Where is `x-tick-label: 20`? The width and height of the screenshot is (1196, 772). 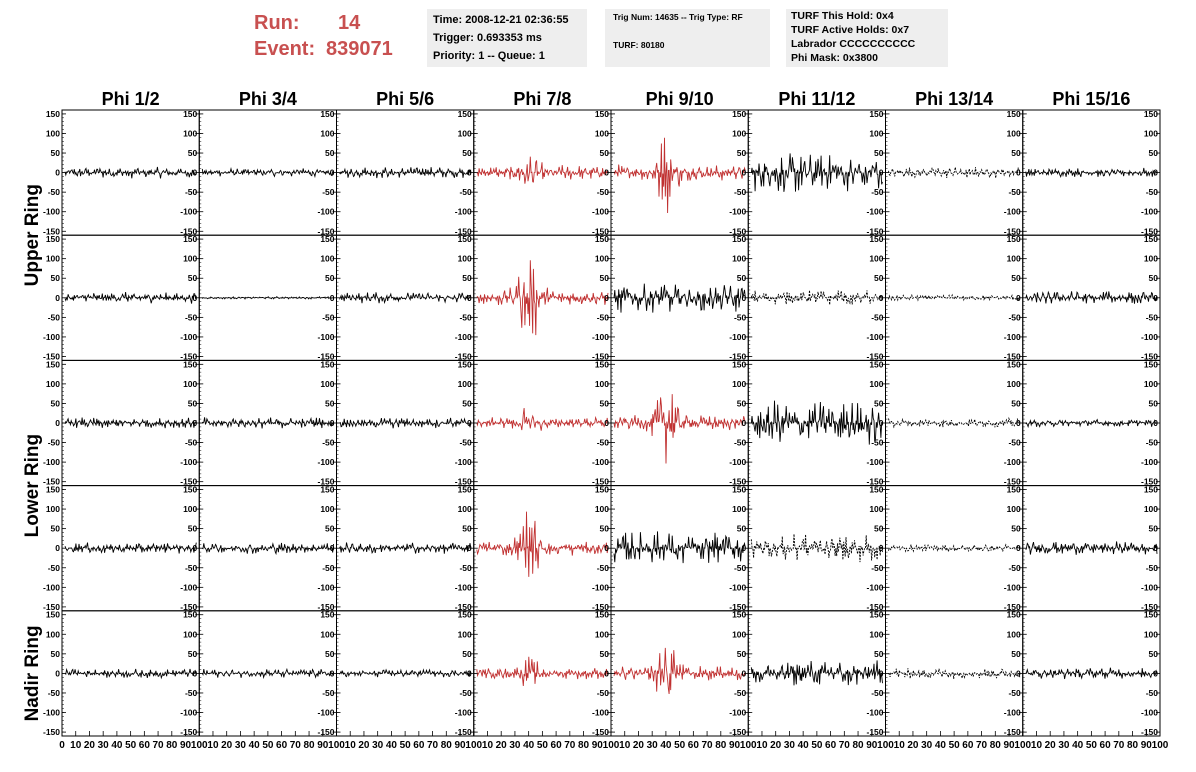
x-tick-label: 20 is located at coordinates (227, 745).